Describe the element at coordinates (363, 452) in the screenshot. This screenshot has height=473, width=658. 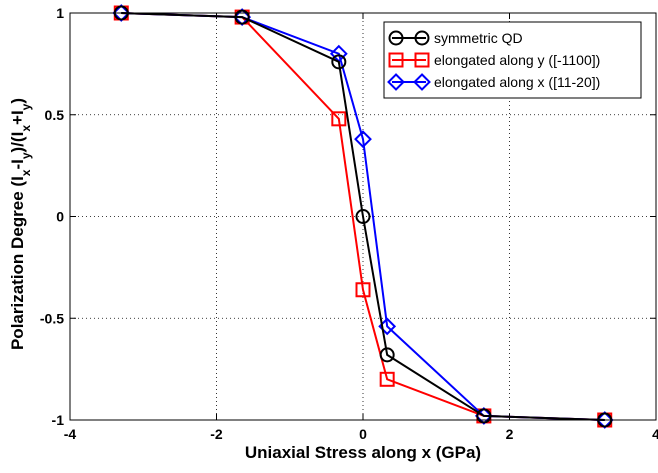
I see `x-axis-label: Uniaxial Stress along x (GPa)` at that location.